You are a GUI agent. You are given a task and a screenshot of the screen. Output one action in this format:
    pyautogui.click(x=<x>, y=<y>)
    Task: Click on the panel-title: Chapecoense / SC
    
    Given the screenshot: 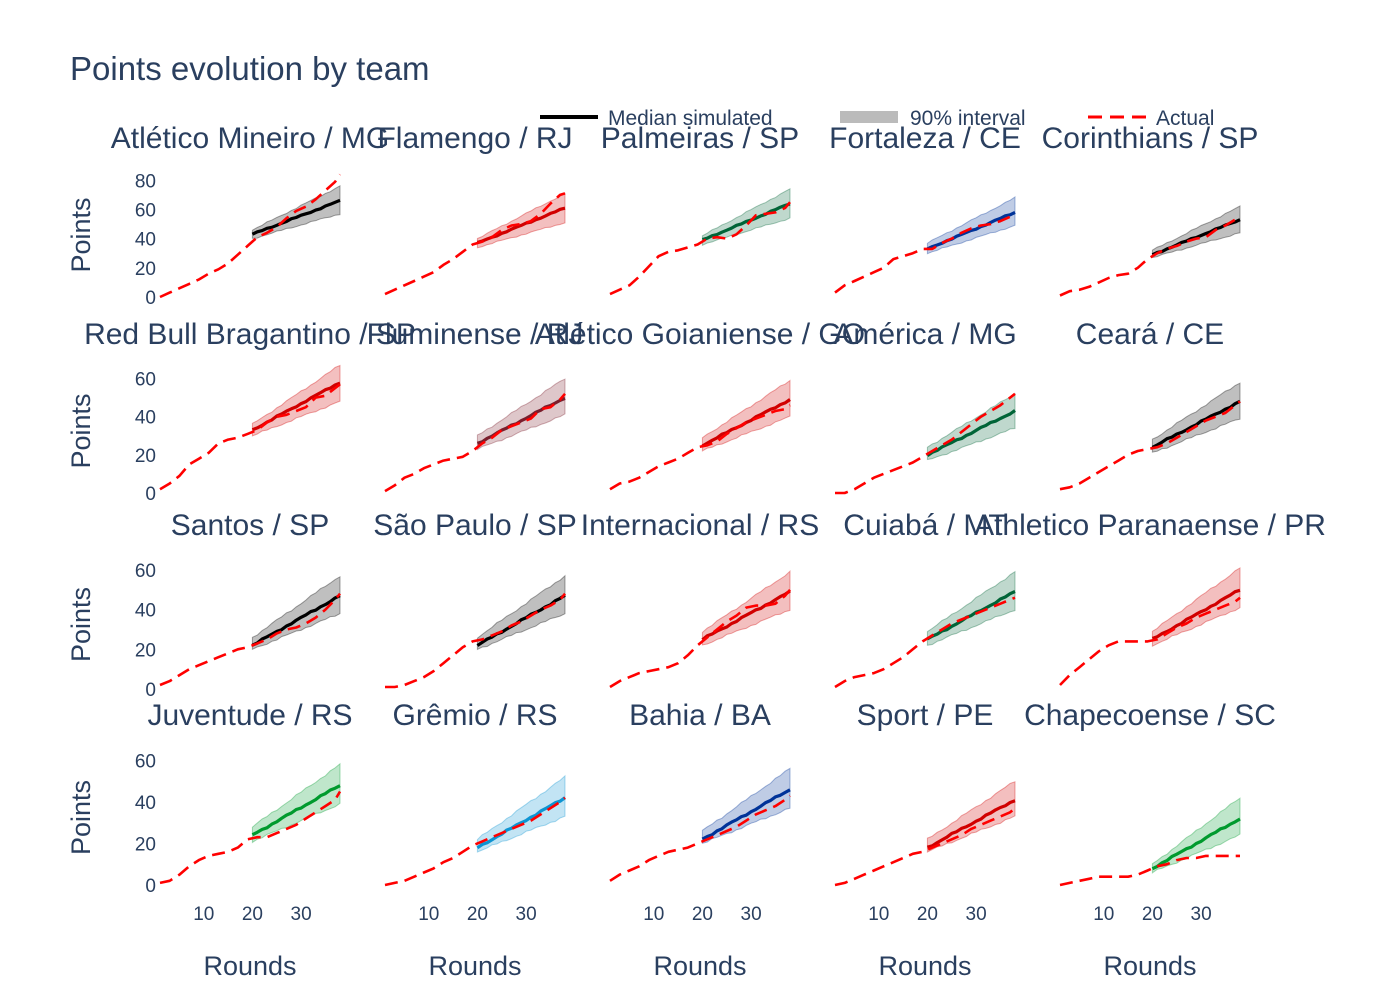 What is the action you would take?
    pyautogui.click(x=1150, y=715)
    